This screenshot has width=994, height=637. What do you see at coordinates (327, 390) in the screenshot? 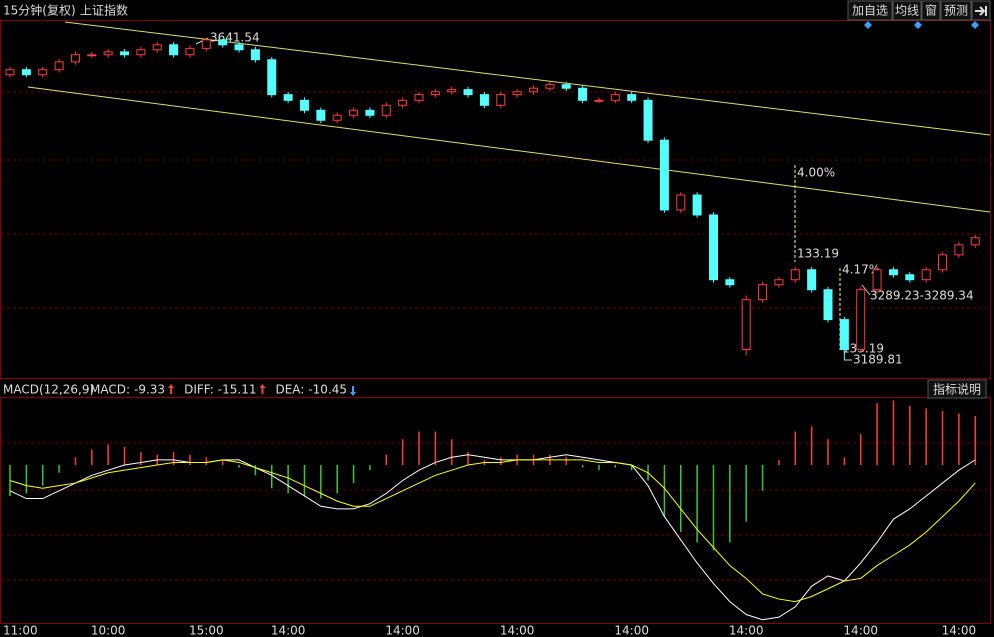
I see `legend-value: -10.45` at bounding box center [327, 390].